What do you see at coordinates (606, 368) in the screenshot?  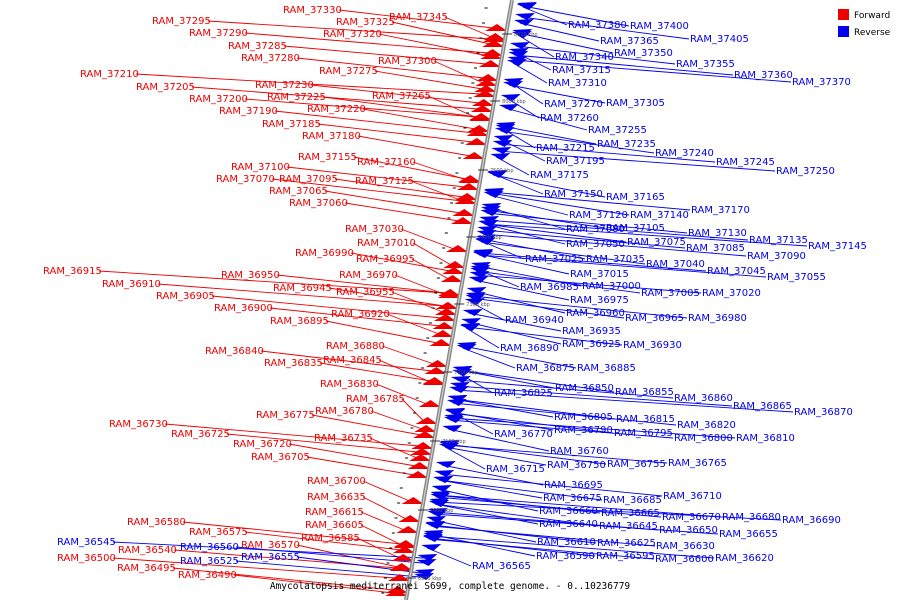 I see `gene-label-reverse: RAM_36885` at bounding box center [606, 368].